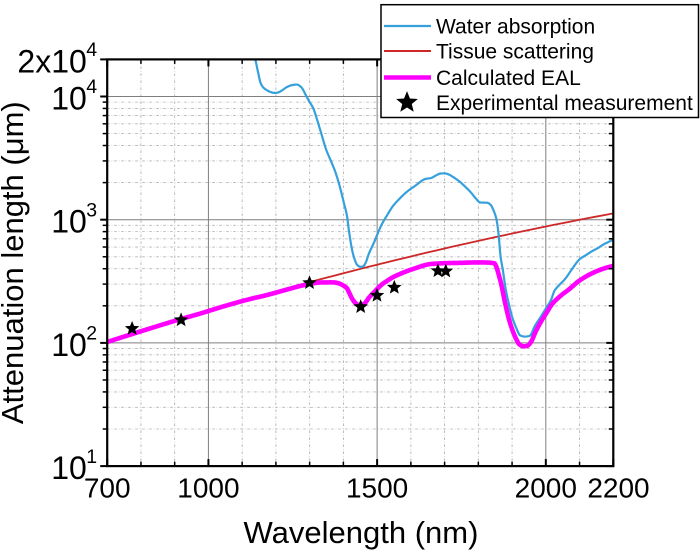 The width and height of the screenshot is (700, 560). I want to click on svg-text: 2200, so click(618, 488).